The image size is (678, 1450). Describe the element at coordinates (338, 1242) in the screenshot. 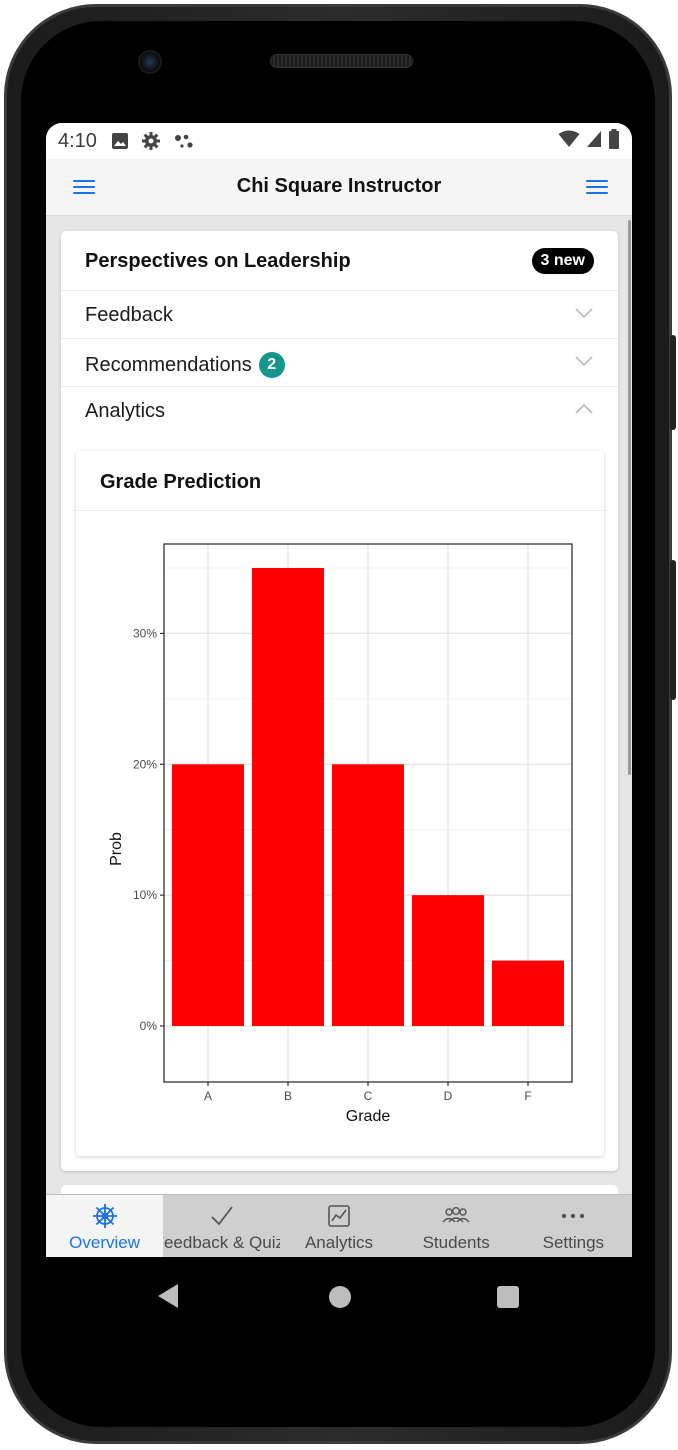

I see `tab-label: Analytics` at that location.